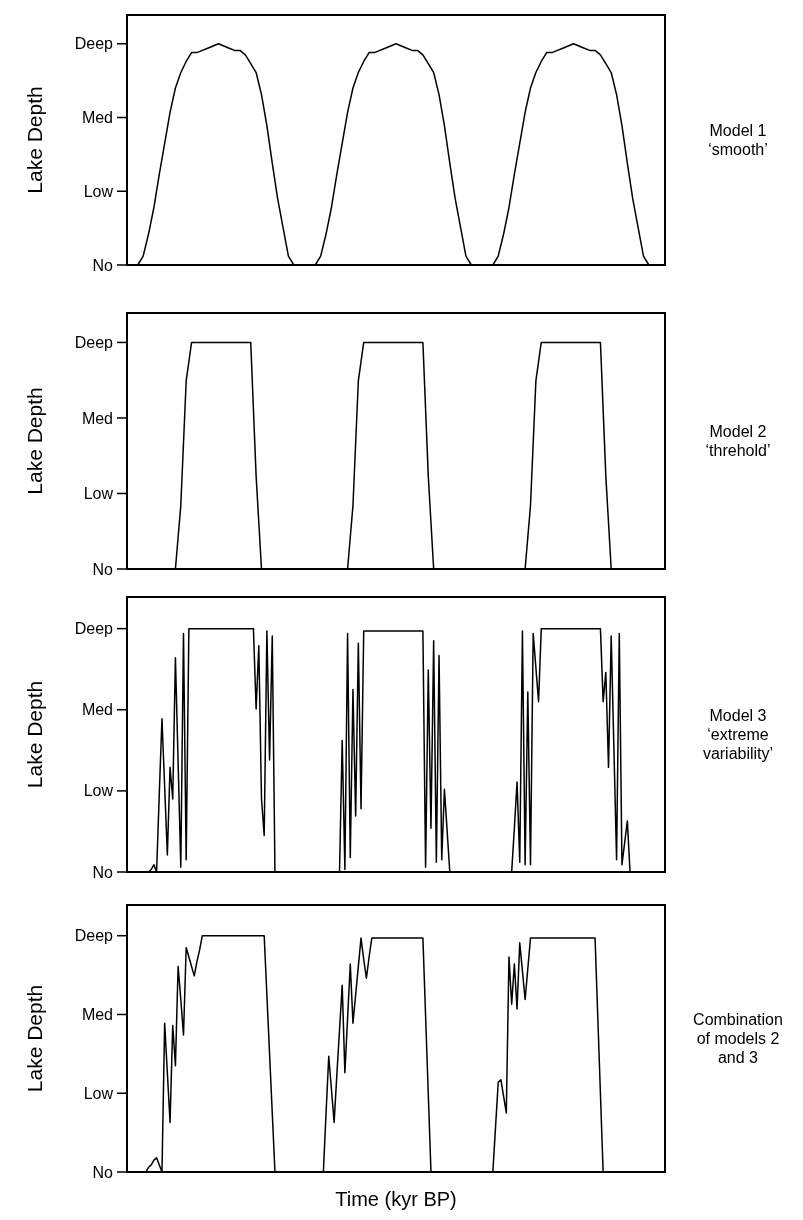 This screenshot has height=1220, width=803. I want to click on text: Model 1 ‘smooth’, so click(738, 140).